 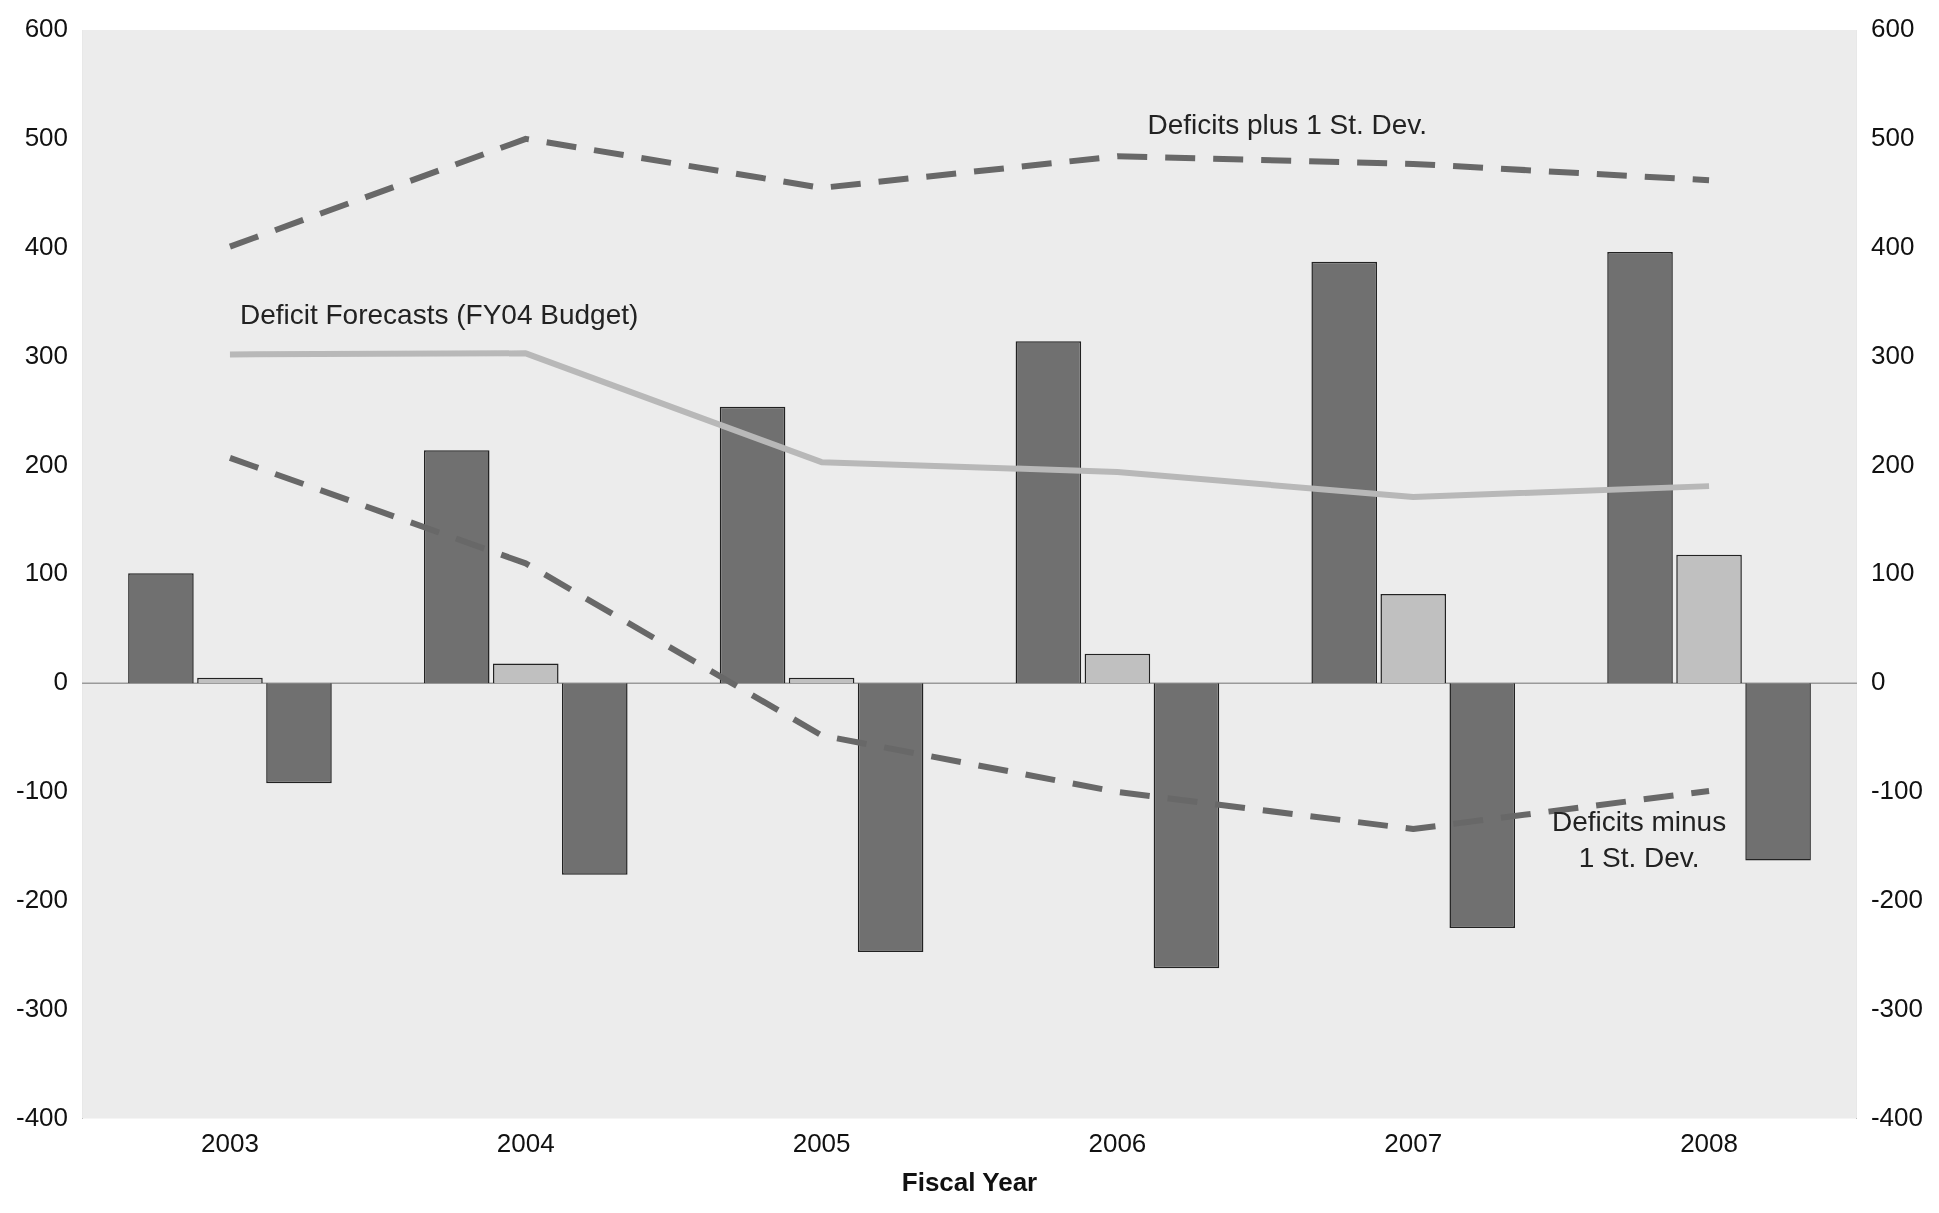 What do you see at coordinates (1709, 1143) in the screenshot?
I see `x-tick-label: 2008` at bounding box center [1709, 1143].